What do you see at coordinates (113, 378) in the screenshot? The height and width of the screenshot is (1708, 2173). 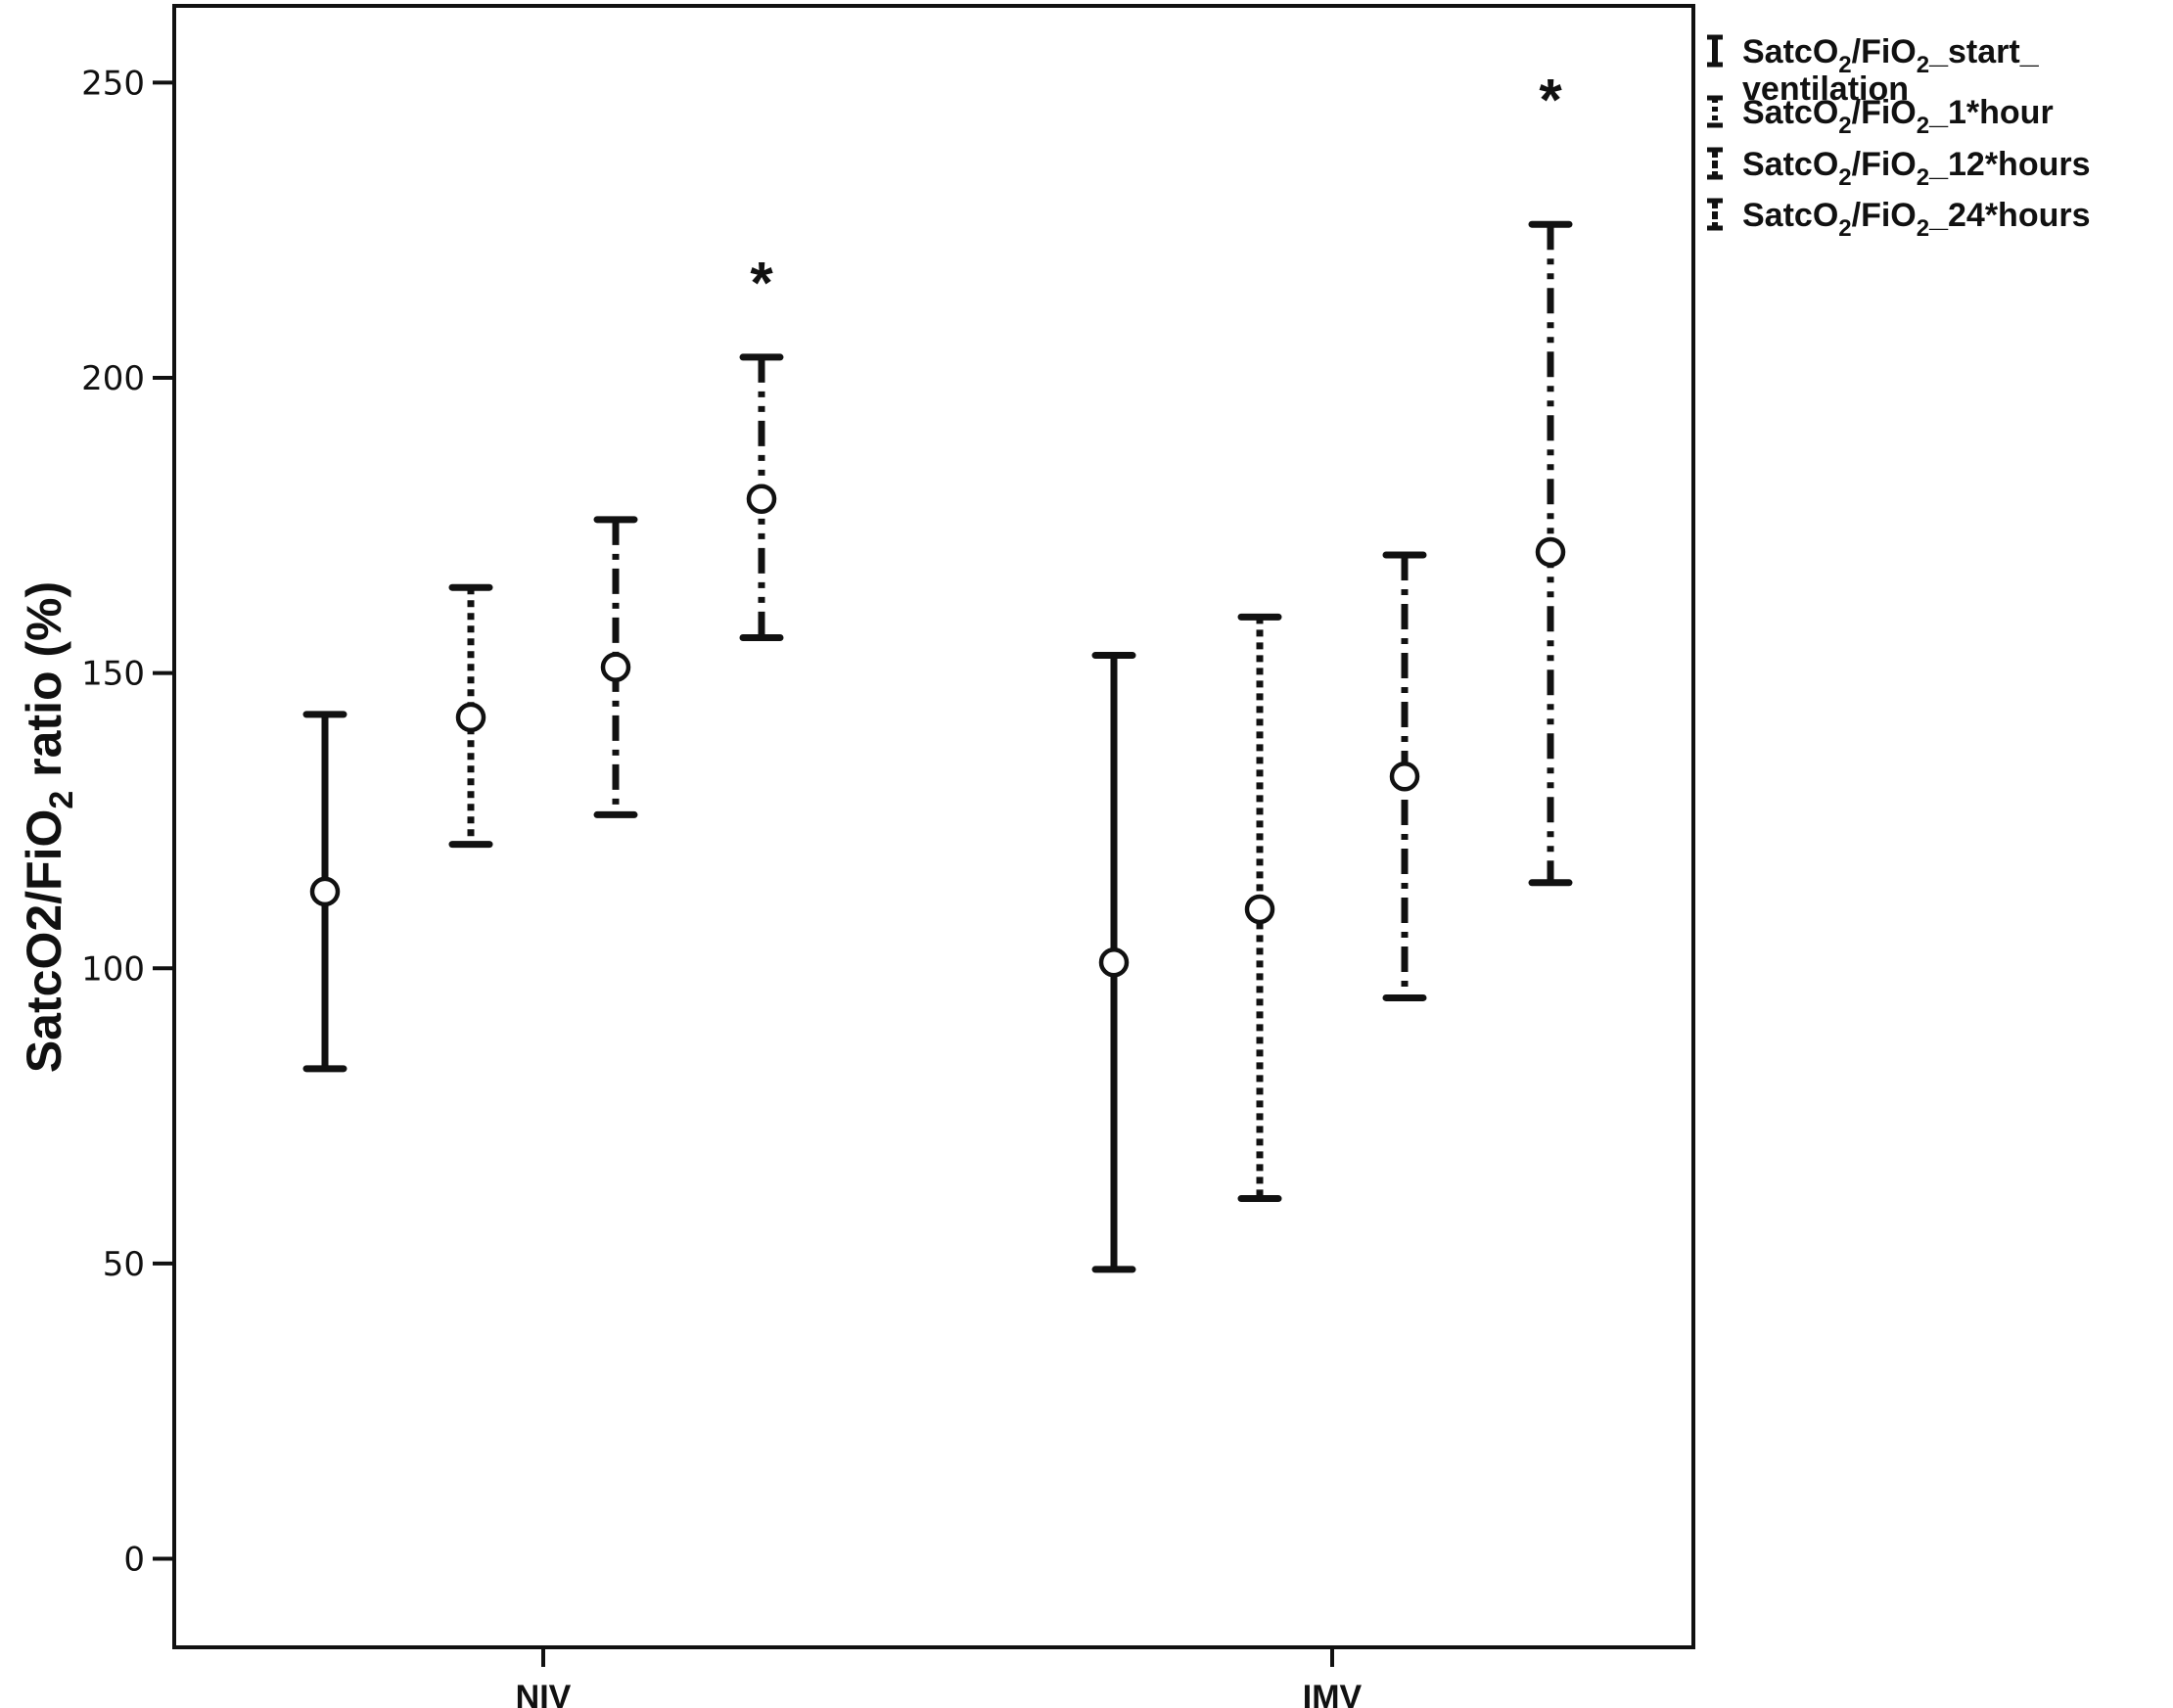 I see `y-tick-label: 200` at bounding box center [113, 378].